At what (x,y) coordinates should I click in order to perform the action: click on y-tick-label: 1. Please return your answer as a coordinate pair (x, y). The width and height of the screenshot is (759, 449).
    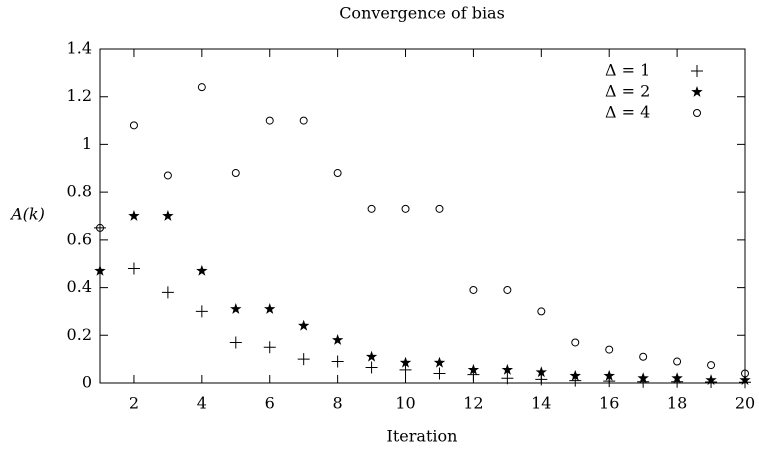
    Looking at the image, I should click on (87, 143).